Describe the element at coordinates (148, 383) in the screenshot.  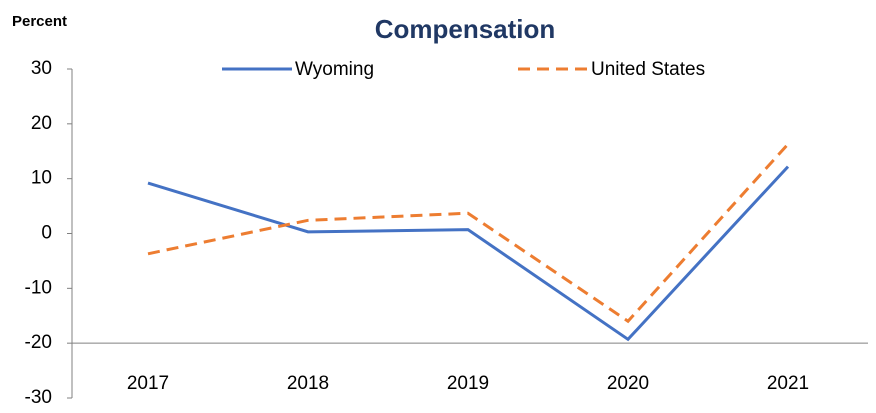
I see `x-tick-label: 2017` at that location.